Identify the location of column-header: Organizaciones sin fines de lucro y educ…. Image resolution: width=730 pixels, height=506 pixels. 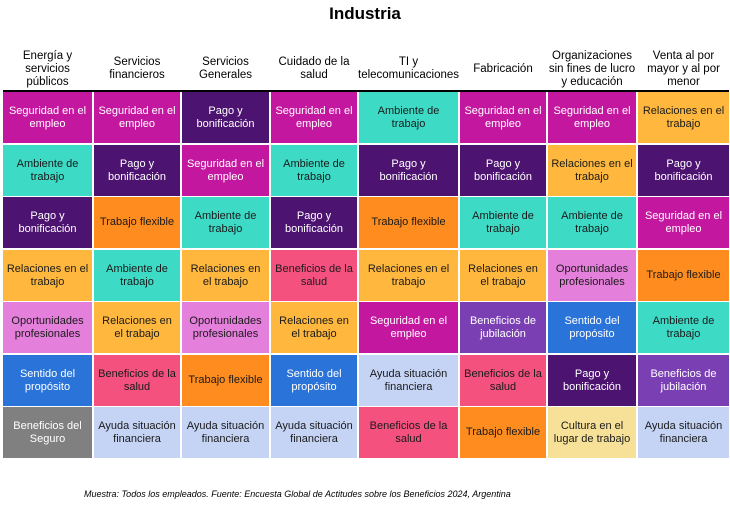
(592, 68).